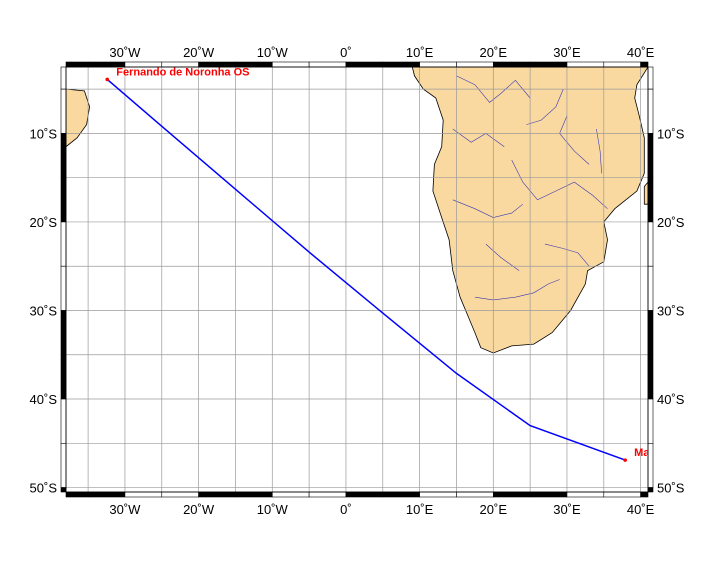 The image size is (719, 561). What do you see at coordinates (182, 72) in the screenshot?
I see `station-label: Fernando de Noronha OS` at bounding box center [182, 72].